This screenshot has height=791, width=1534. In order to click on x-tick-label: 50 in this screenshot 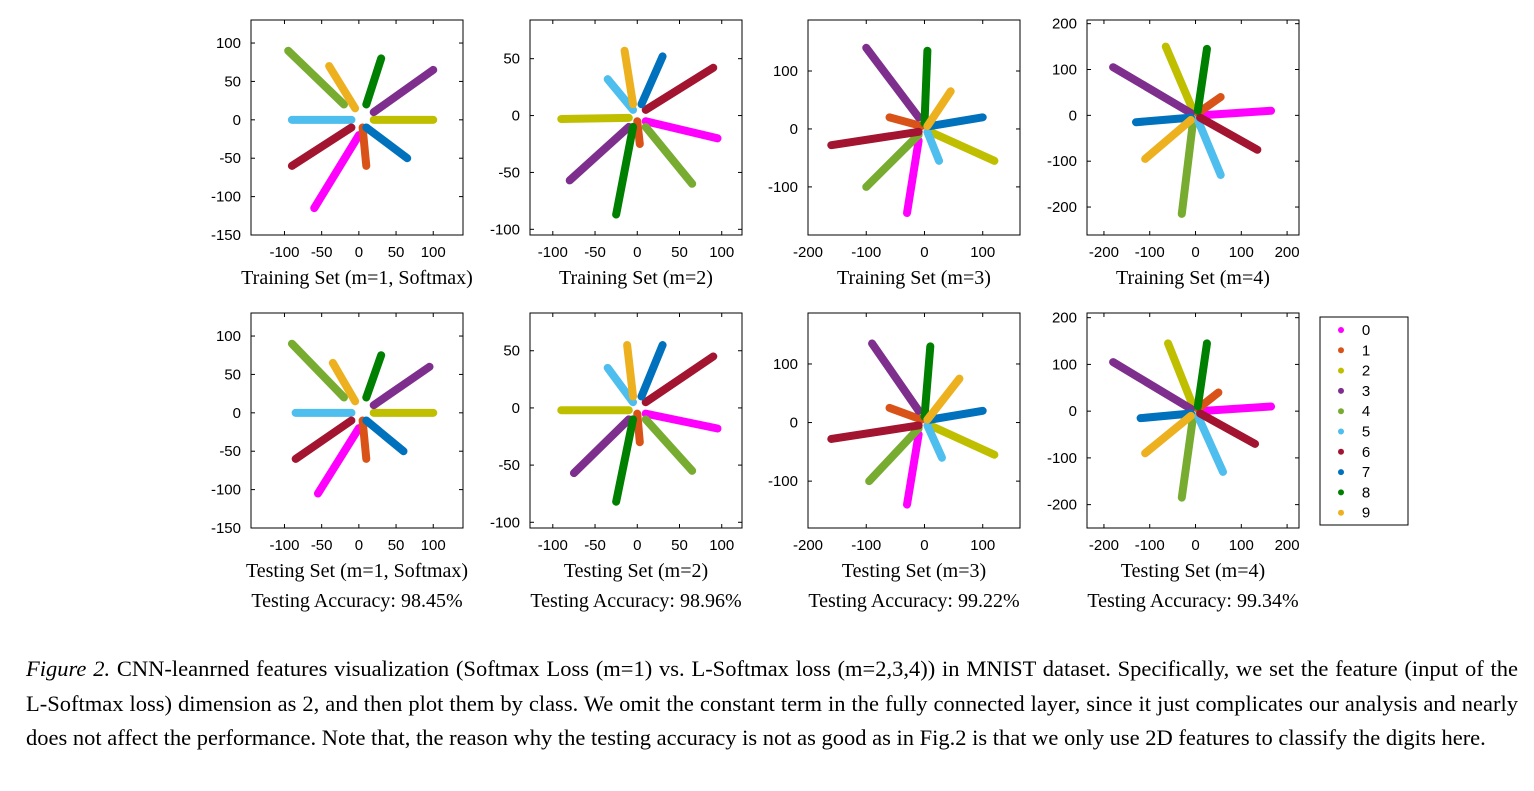, I will do `click(679, 545)`.